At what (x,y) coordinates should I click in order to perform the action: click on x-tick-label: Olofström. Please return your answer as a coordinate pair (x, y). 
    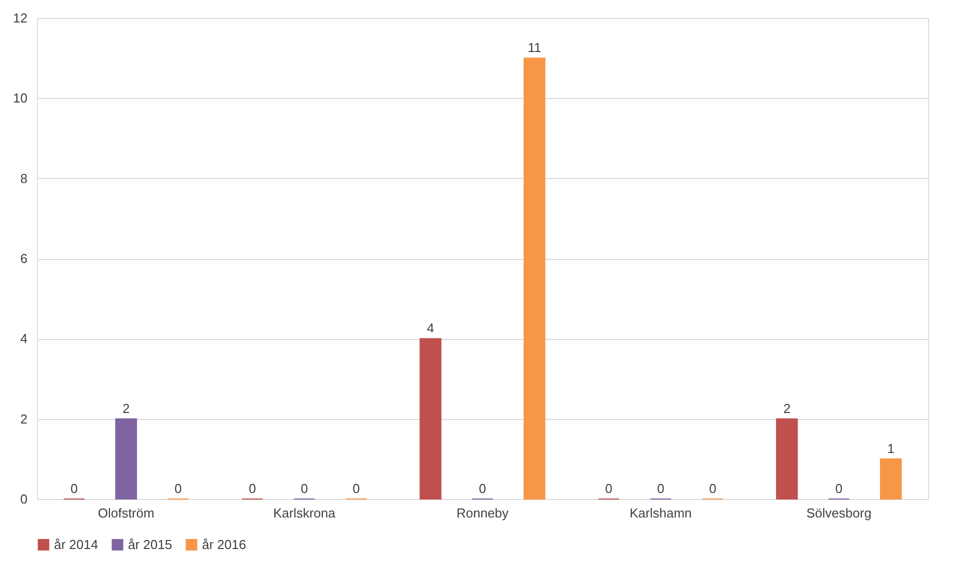
    Looking at the image, I should click on (126, 513).